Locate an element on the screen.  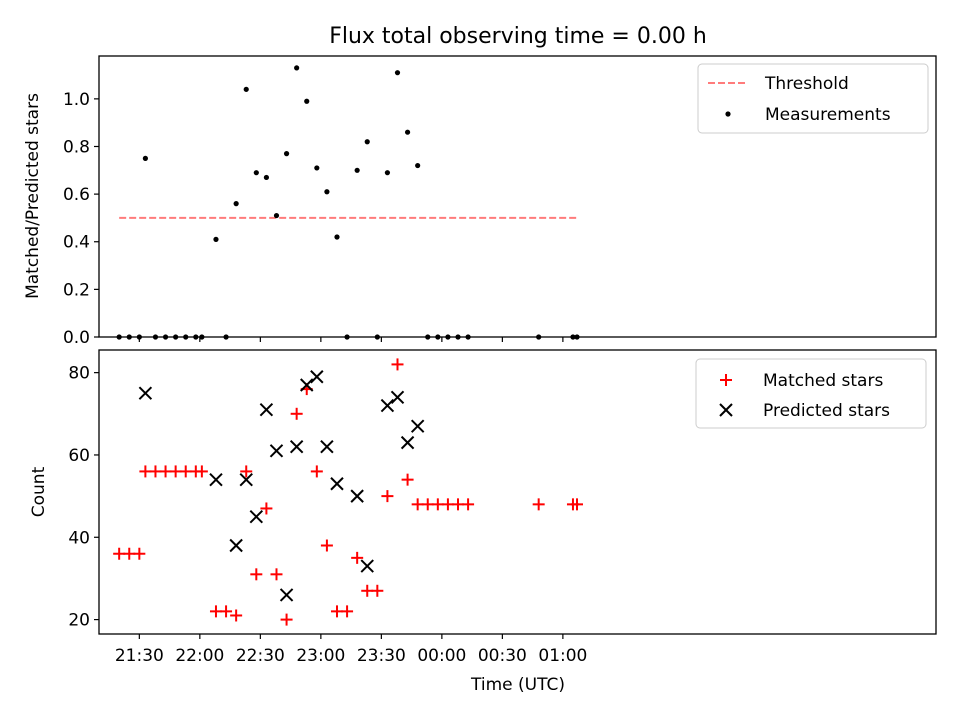
bottom-x-tick-label: 00:00 is located at coordinates (441, 656).